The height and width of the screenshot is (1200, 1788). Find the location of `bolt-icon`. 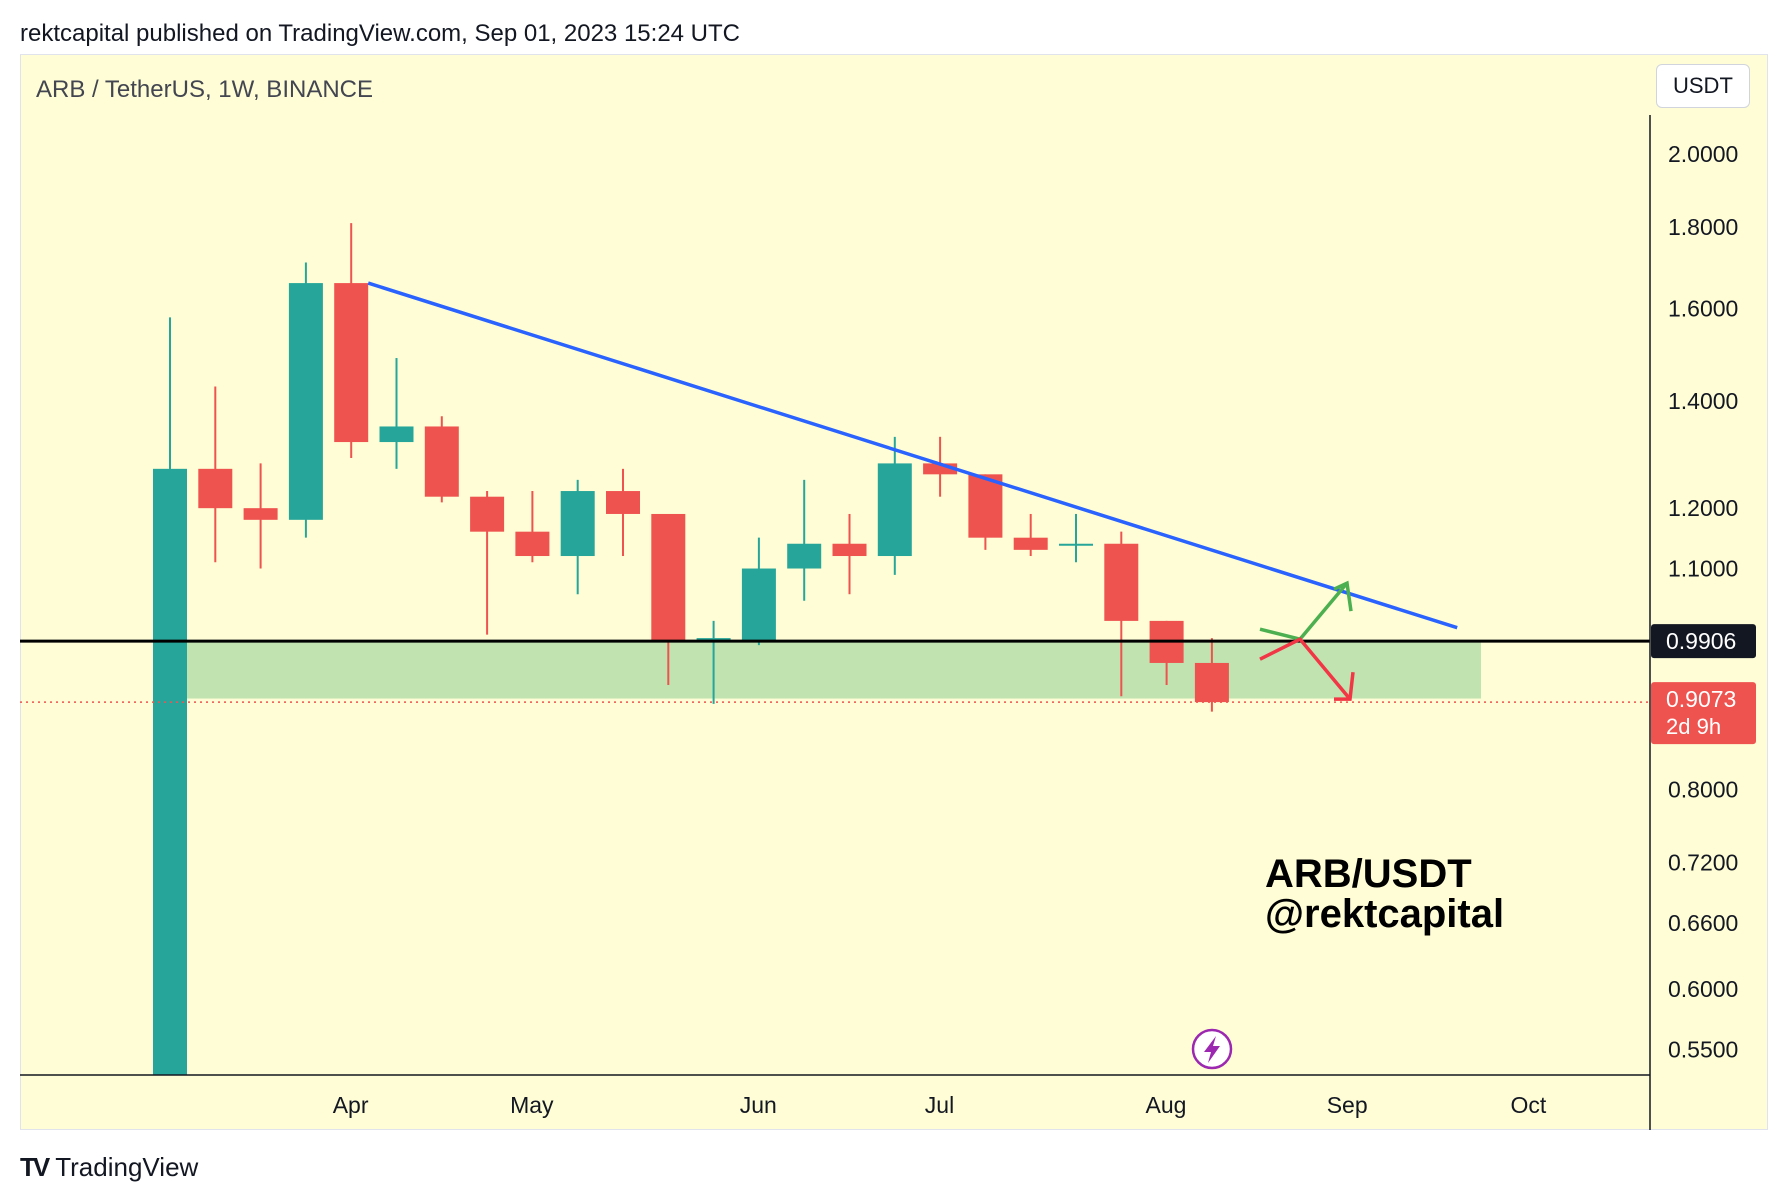

bolt-icon is located at coordinates (1212, 1049).